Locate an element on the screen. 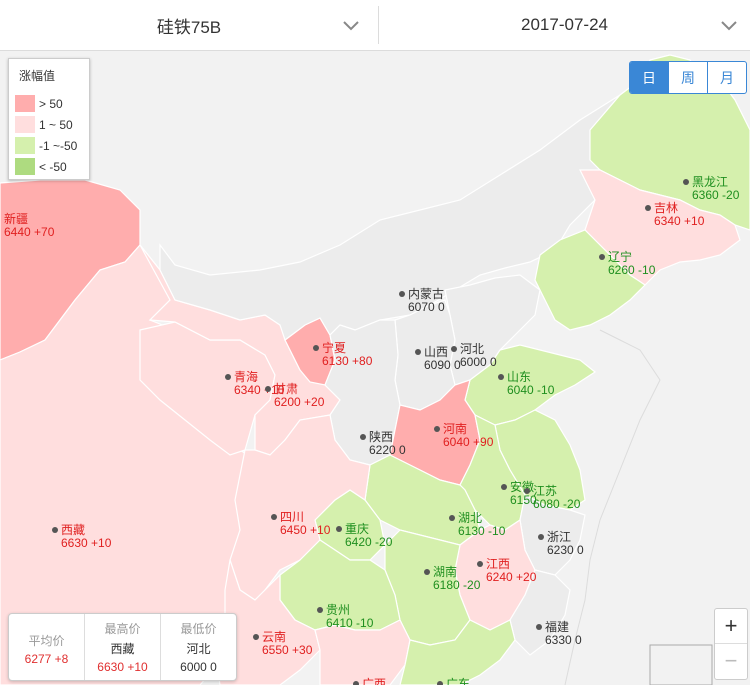  legend-item: > 50 is located at coordinates (39, 103).